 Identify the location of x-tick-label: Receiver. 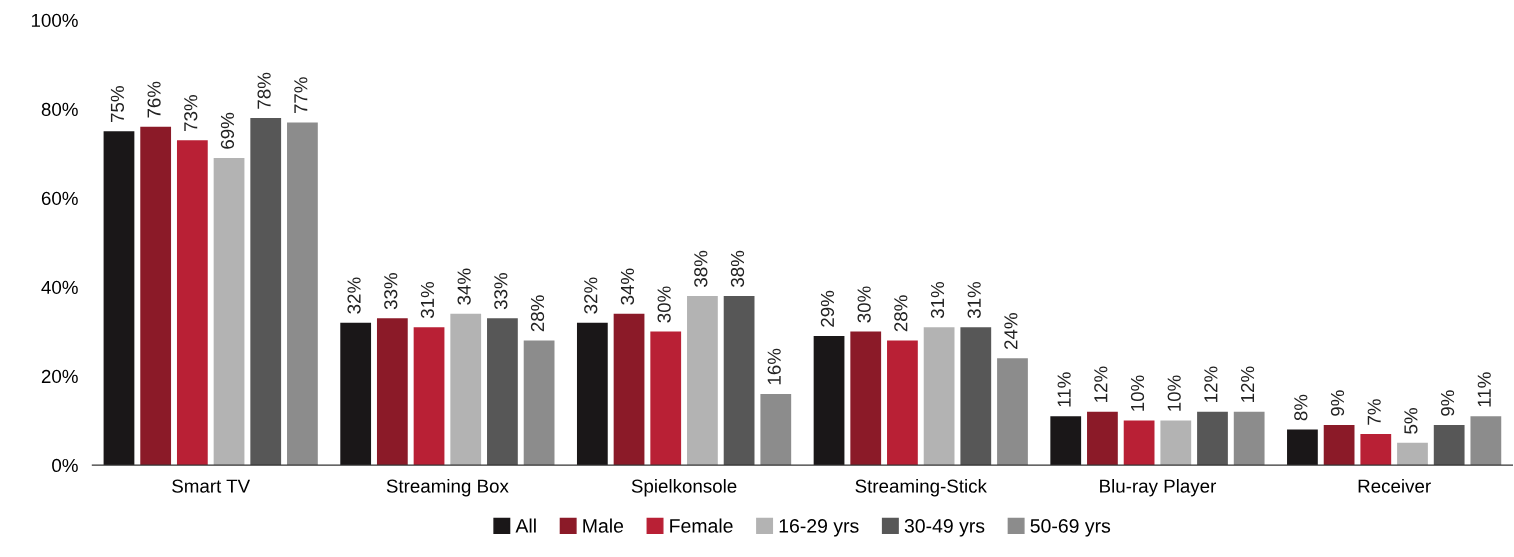
(1394, 485).